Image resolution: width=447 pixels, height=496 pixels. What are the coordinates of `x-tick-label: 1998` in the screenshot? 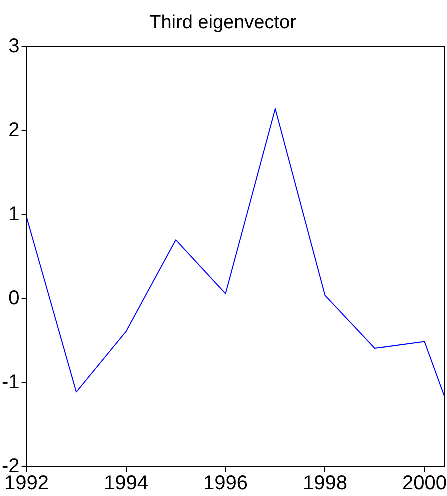 It's located at (325, 483).